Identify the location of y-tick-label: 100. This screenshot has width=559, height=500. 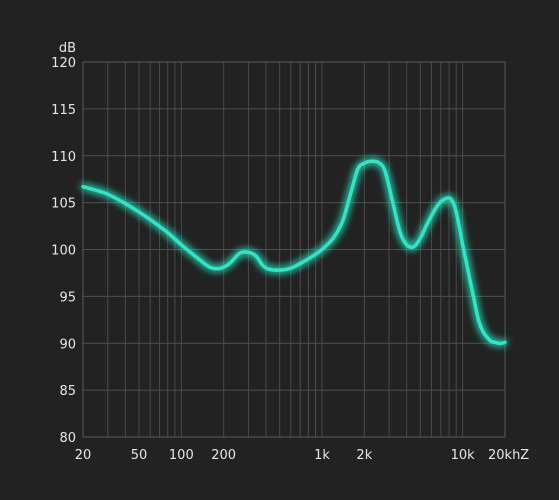
(63, 251).